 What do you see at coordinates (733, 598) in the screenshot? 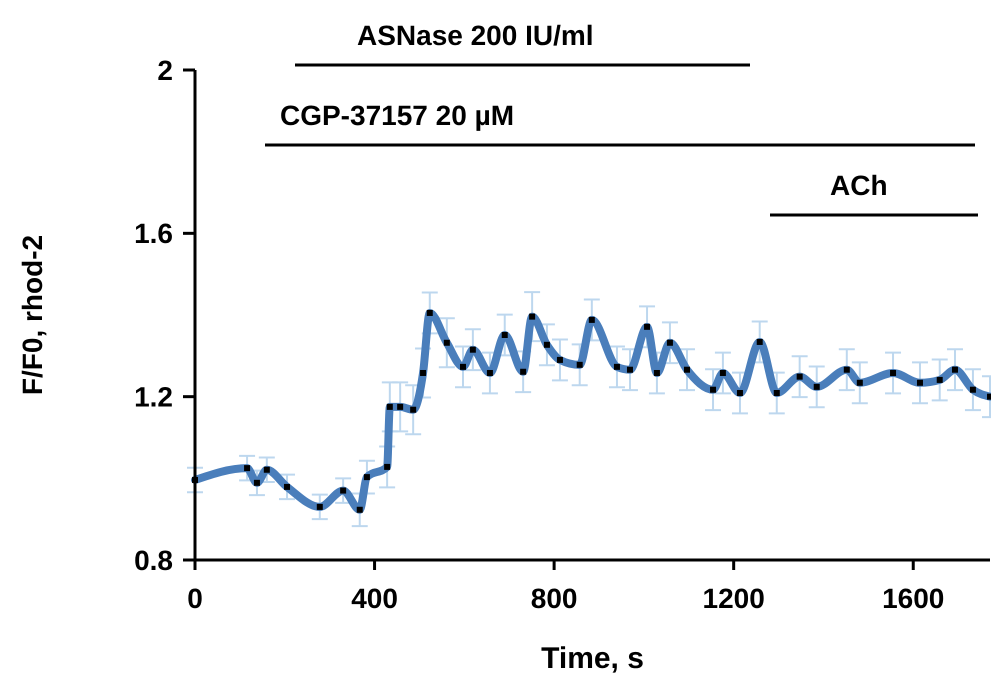
I see `x-tick-label: 1200` at bounding box center [733, 598].